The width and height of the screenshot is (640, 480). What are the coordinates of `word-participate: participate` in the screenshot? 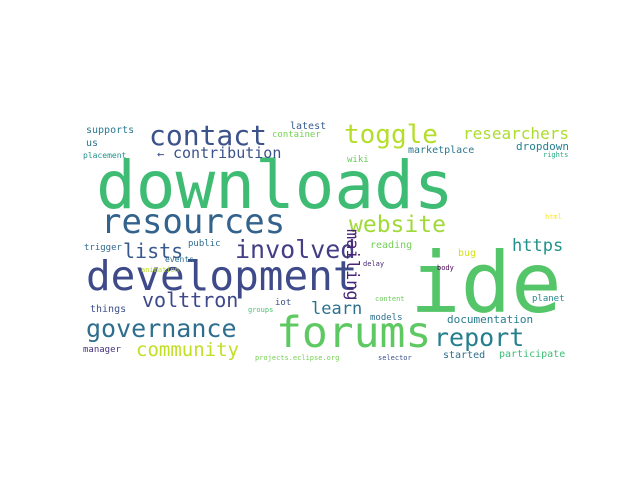 It's located at (532, 354).